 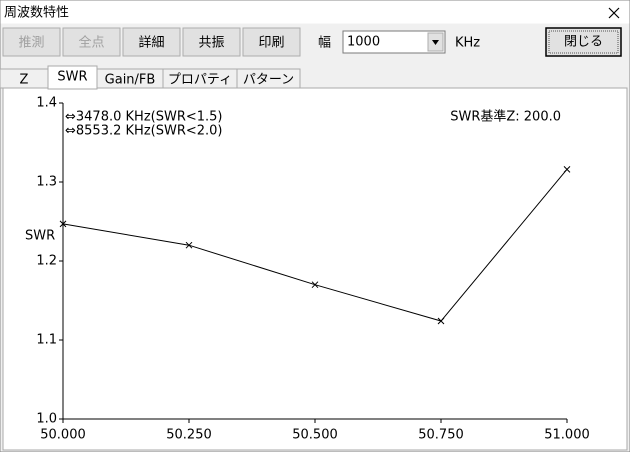 I want to click on annotation: ⇔8553.2 KHz(SWR<2.0), so click(x=144, y=131).